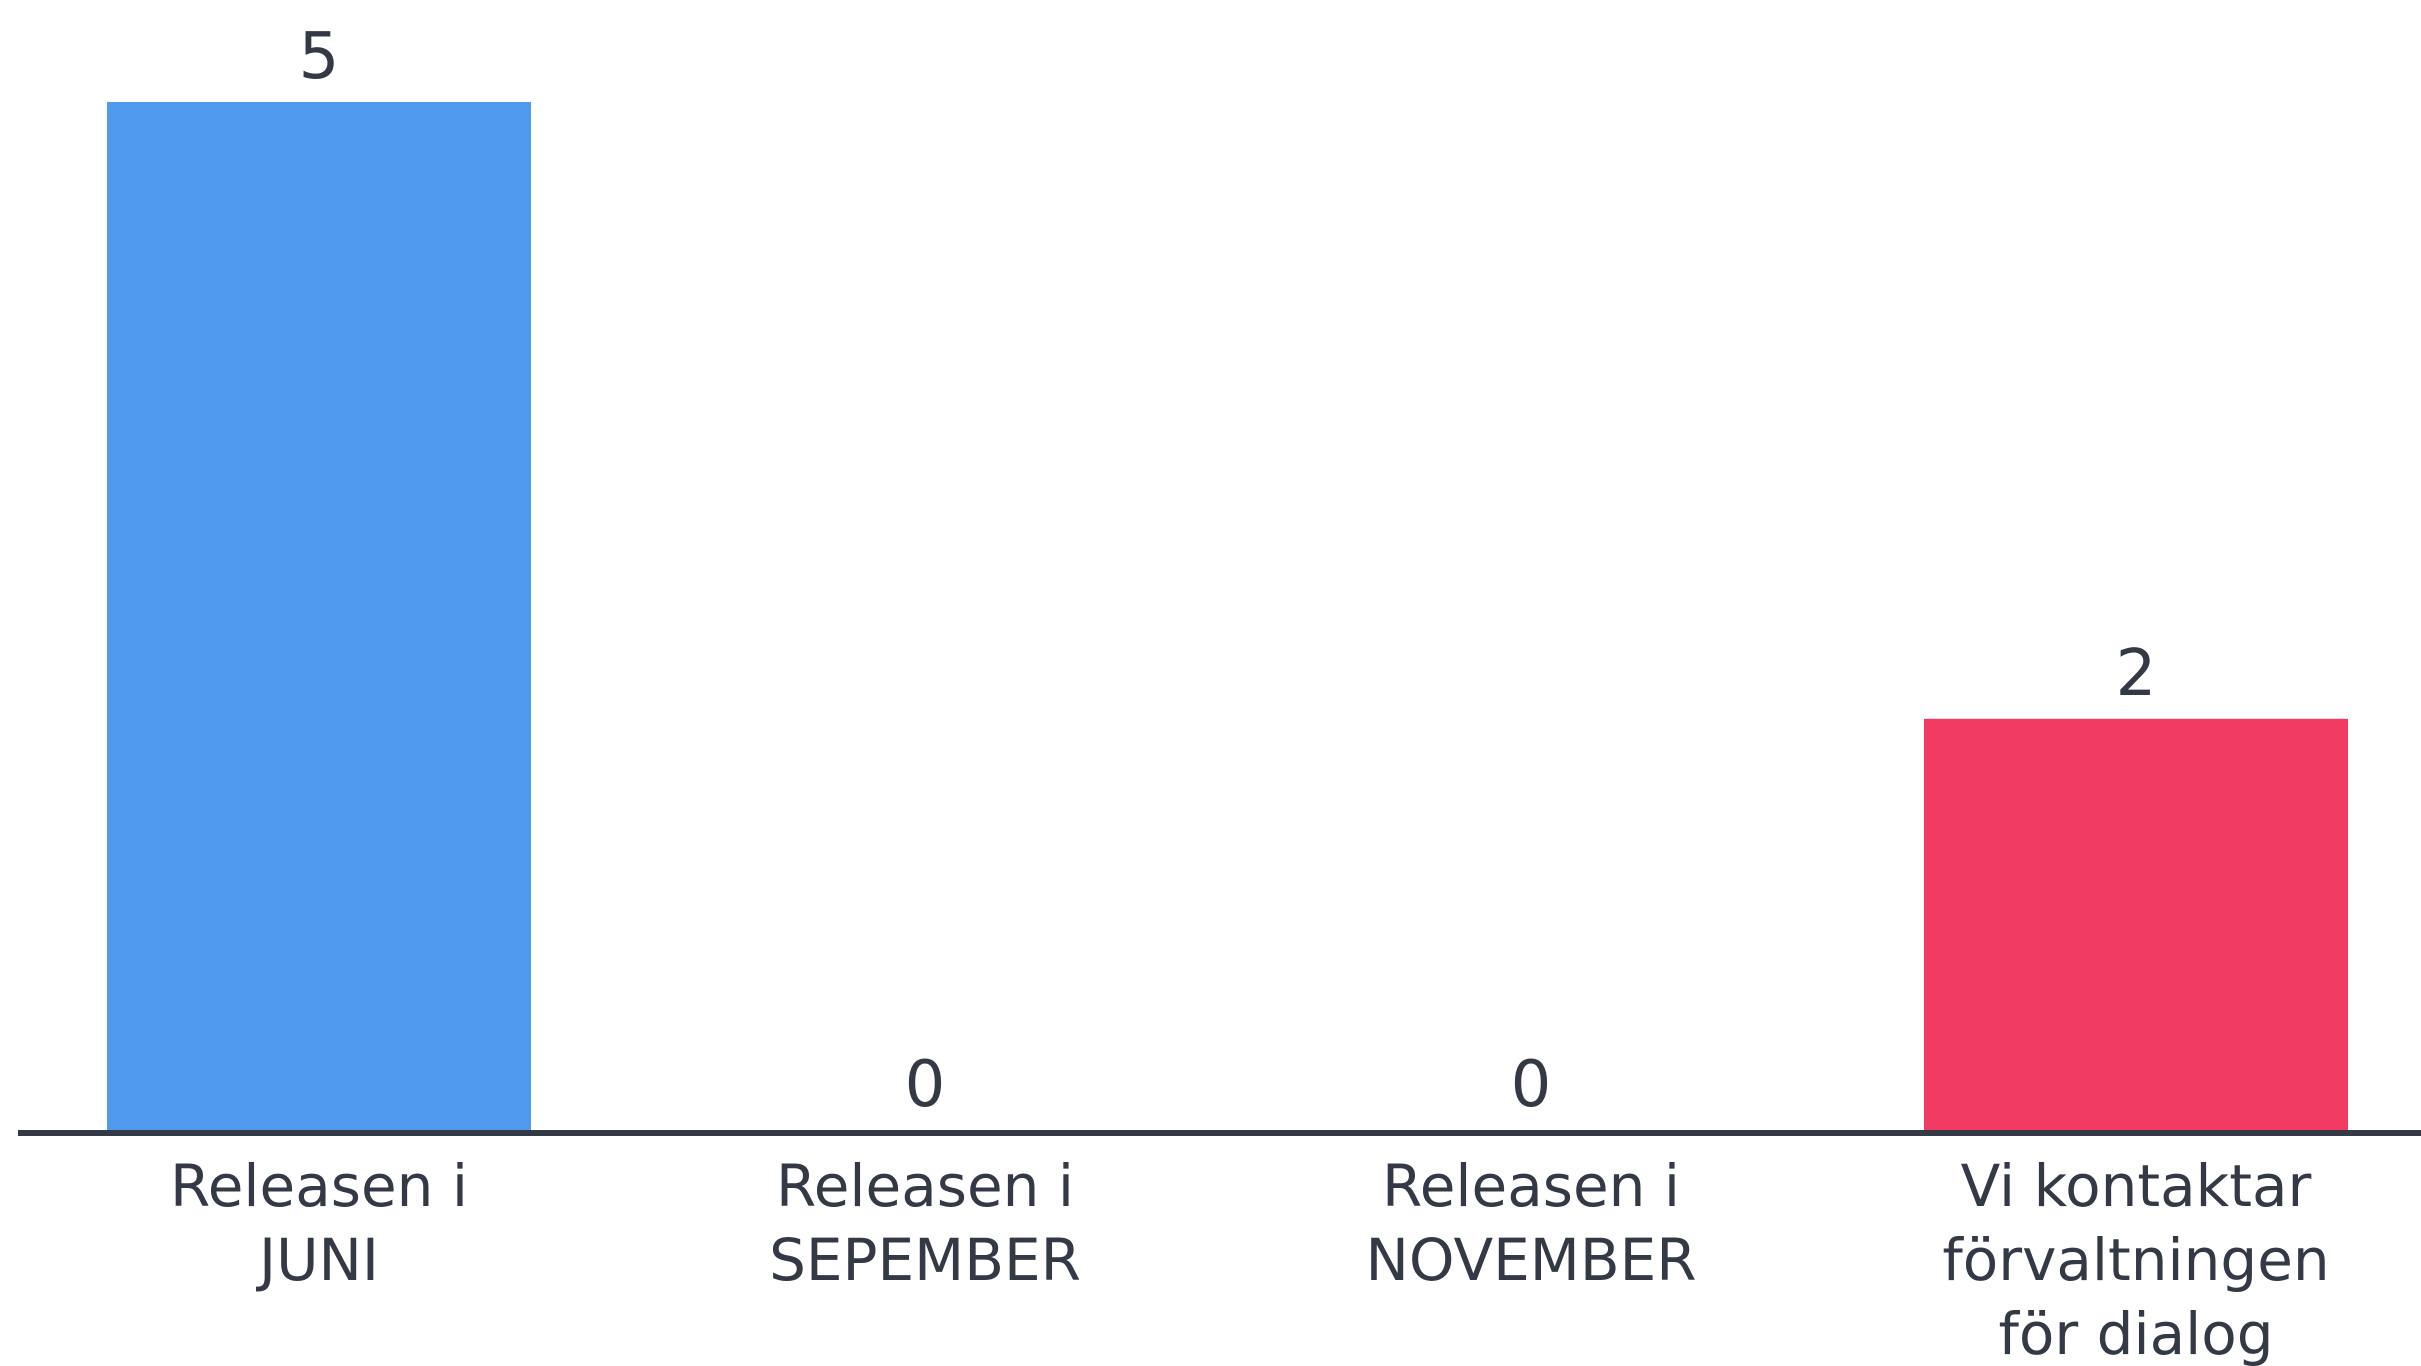 The image size is (2421, 1366). What do you see at coordinates (319, 1186) in the screenshot?
I see `category-label-1-line-1: Releasen i` at bounding box center [319, 1186].